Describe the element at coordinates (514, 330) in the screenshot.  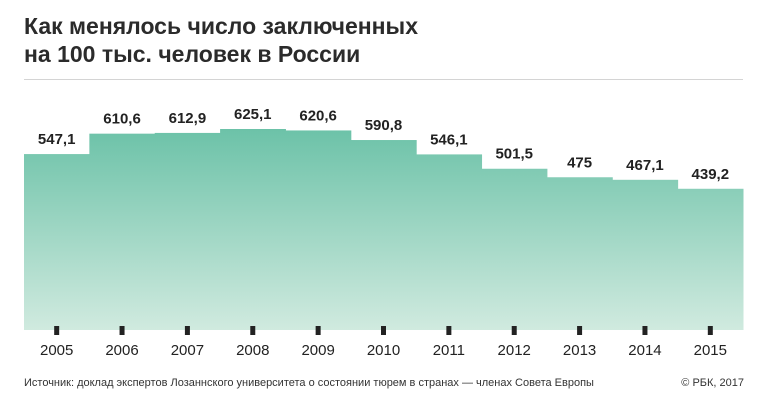
I see `tick-mark-2012` at that location.